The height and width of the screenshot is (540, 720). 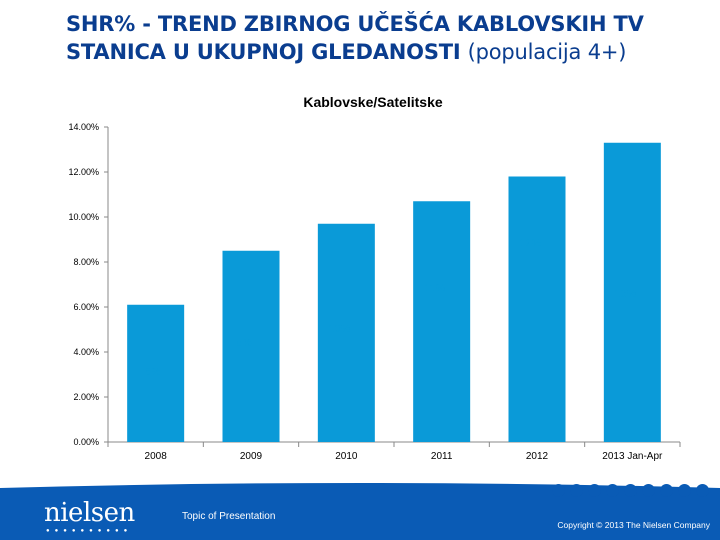 I want to click on data-label: 8%, so click(x=244, y=343).